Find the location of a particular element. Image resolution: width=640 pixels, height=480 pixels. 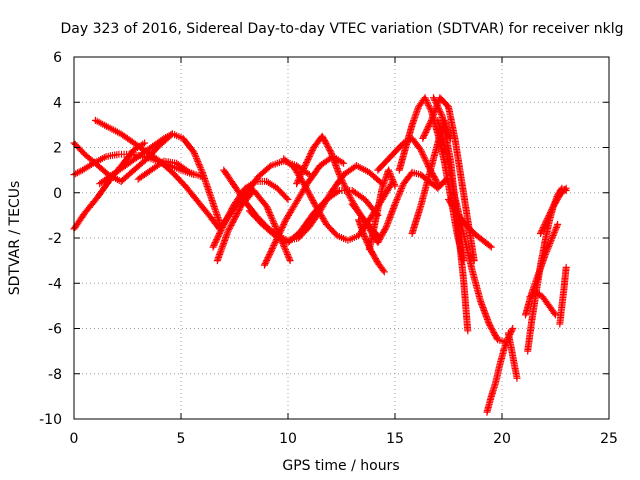

series-arc18 is located at coordinates (371, 246).